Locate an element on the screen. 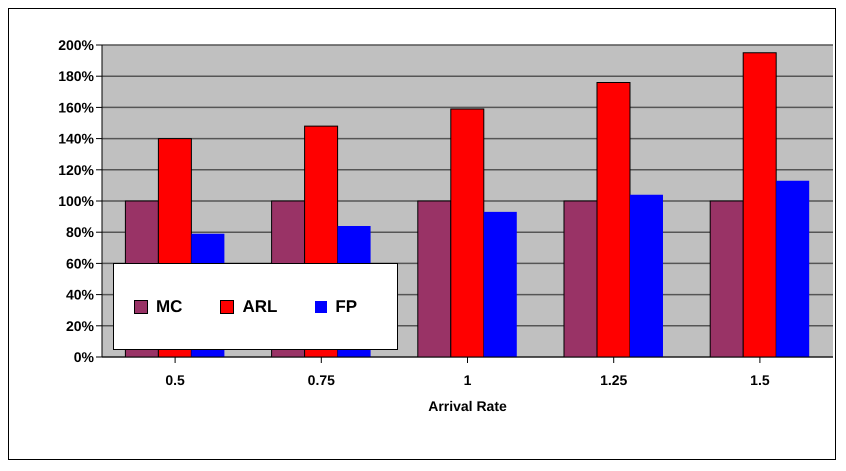 This screenshot has width=846, height=471. y-tick-label: 160% is located at coordinates (76, 107).